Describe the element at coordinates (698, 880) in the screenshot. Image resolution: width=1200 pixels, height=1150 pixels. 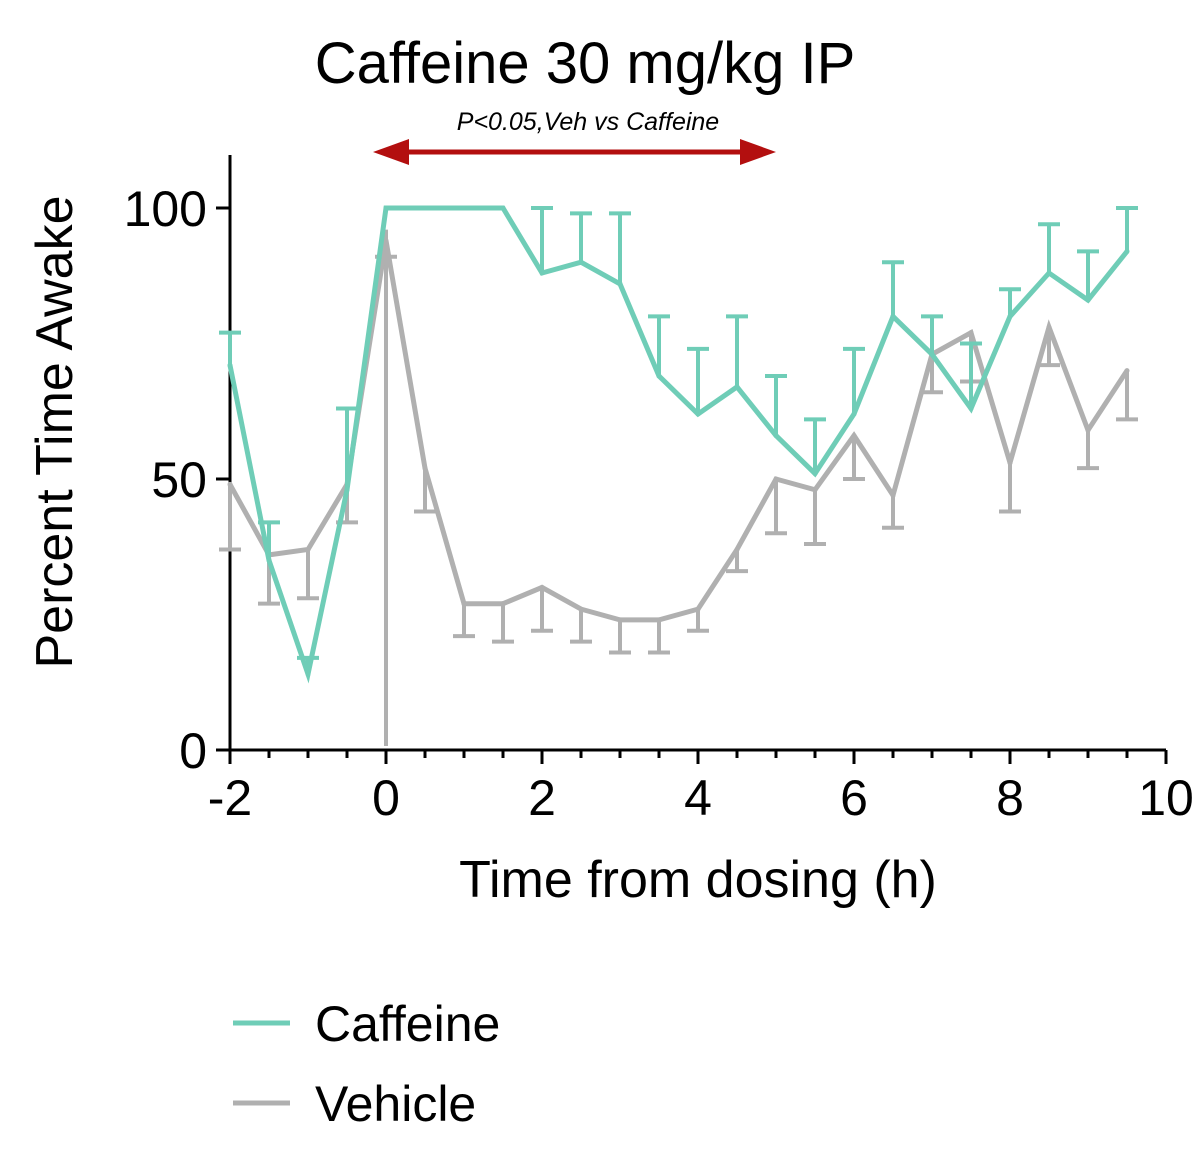
I see `x-axis-label: Time from dosing (h)` at that location.